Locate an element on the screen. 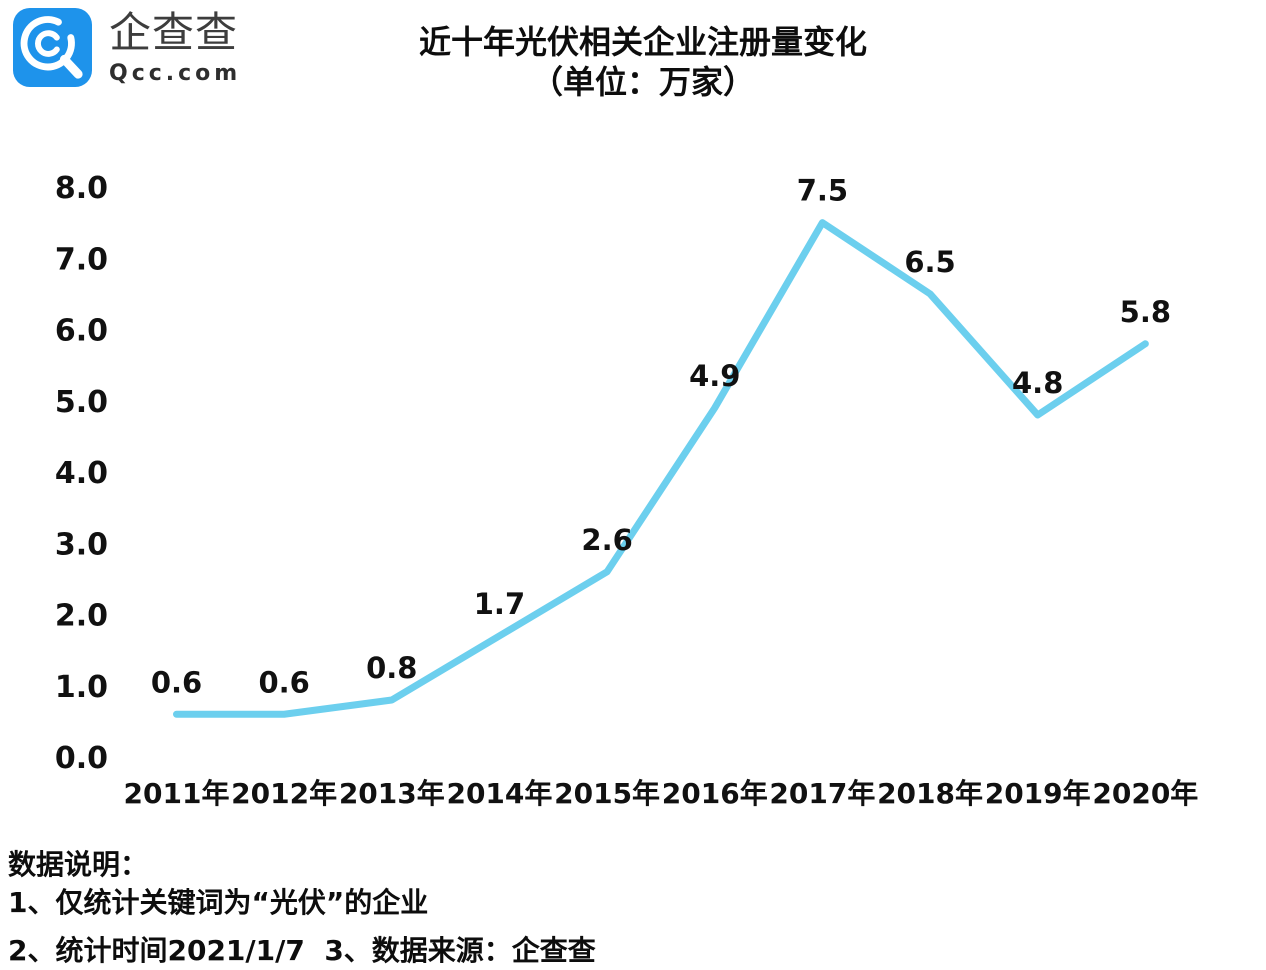  x-axis-label: 2013年 is located at coordinates (392, 793).